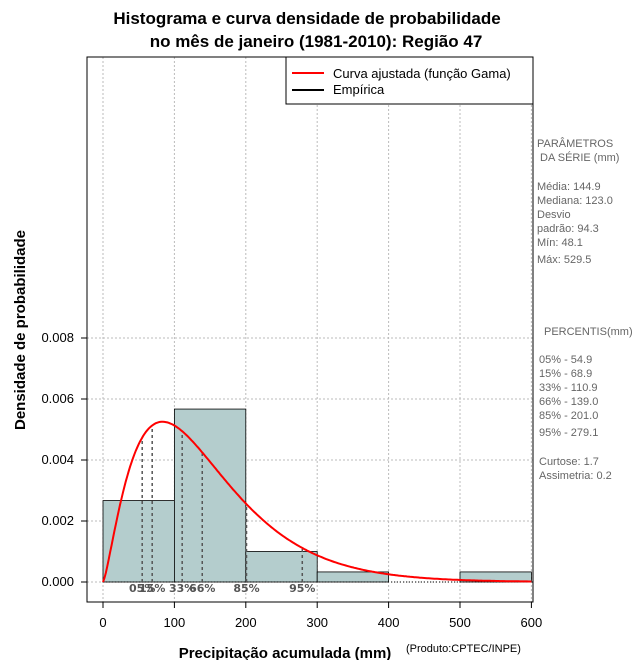 Image resolution: width=640 pixels, height=660 pixels. Describe the element at coordinates (460, 622) in the screenshot. I see `x-tick-label: 500` at that location.